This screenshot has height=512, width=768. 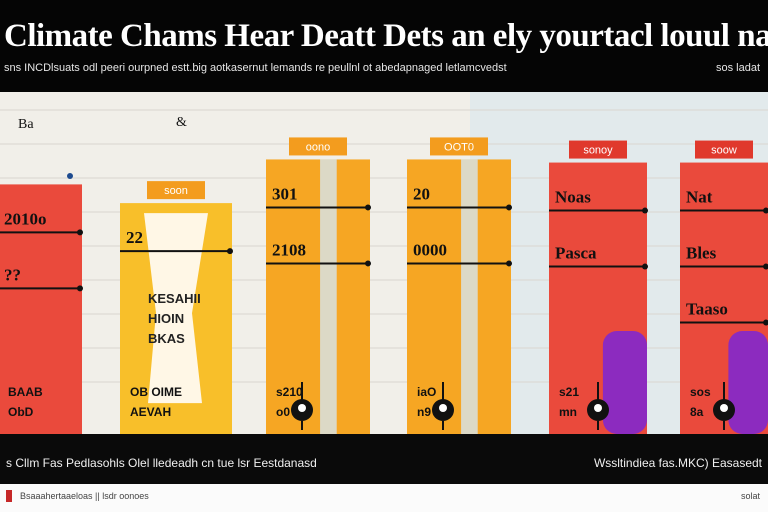 I want to click on bar-top-tag-label: soow, so click(x=724, y=151).